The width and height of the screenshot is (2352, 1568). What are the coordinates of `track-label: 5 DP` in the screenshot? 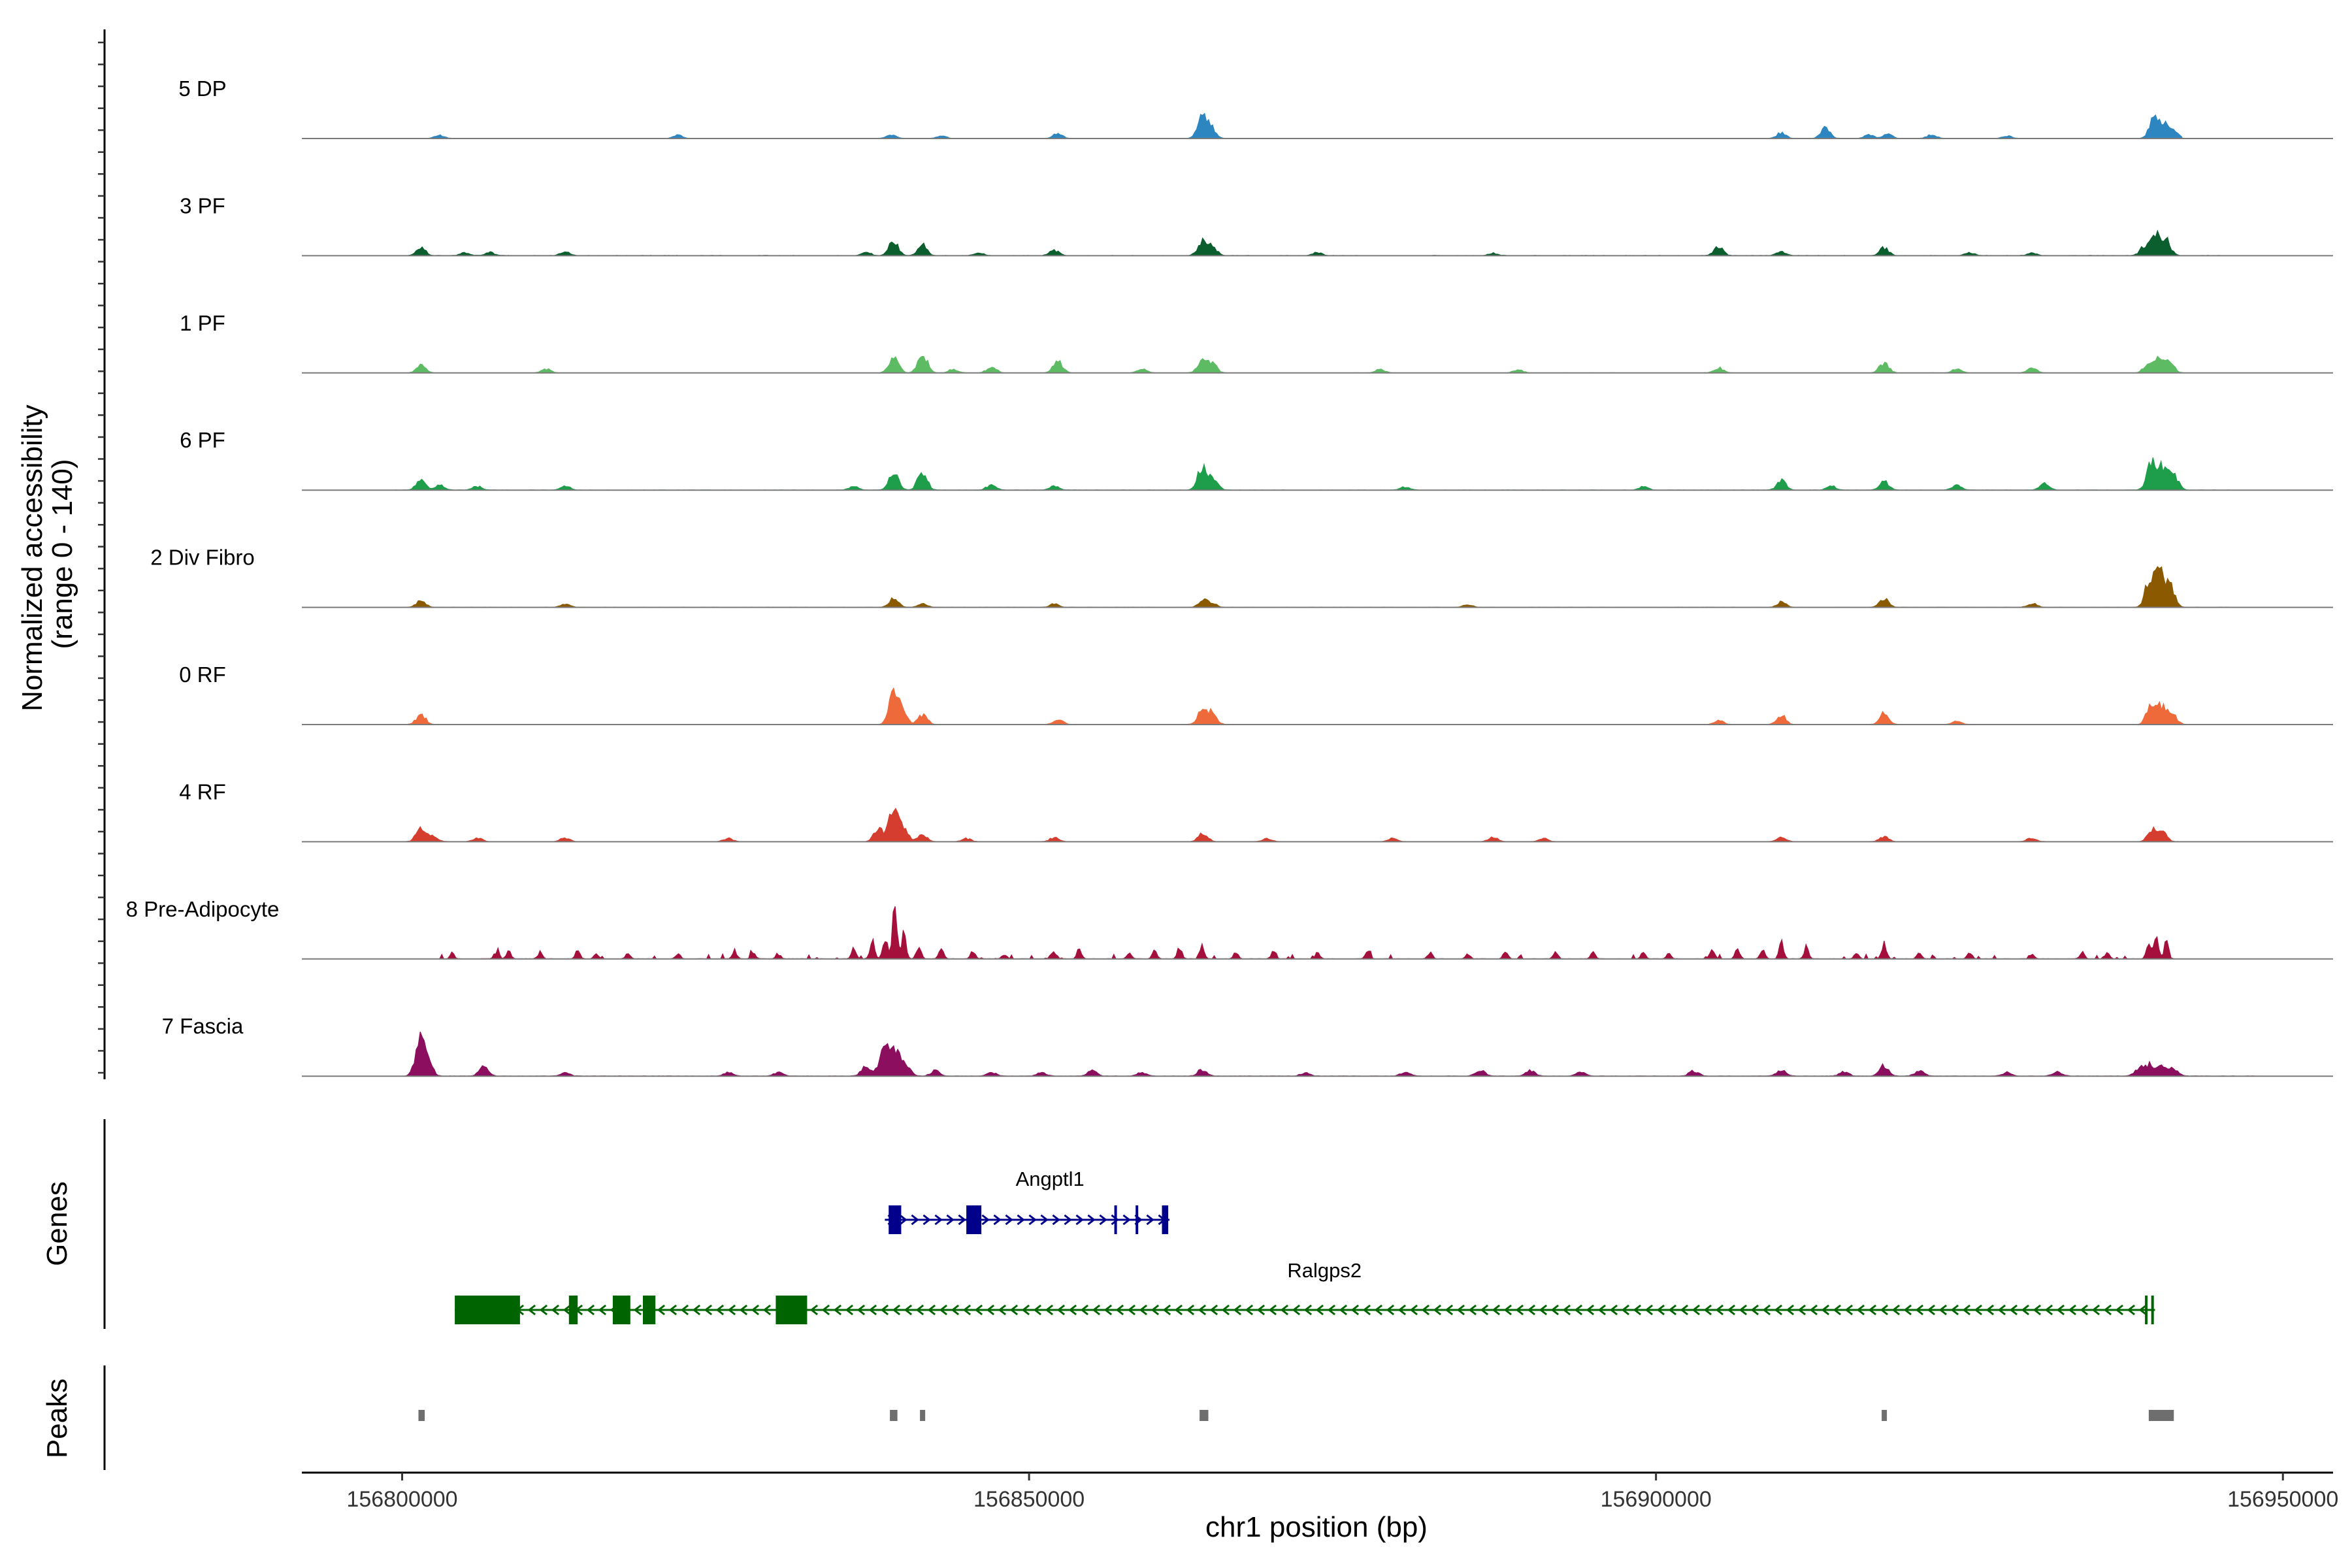 It's located at (202, 88).